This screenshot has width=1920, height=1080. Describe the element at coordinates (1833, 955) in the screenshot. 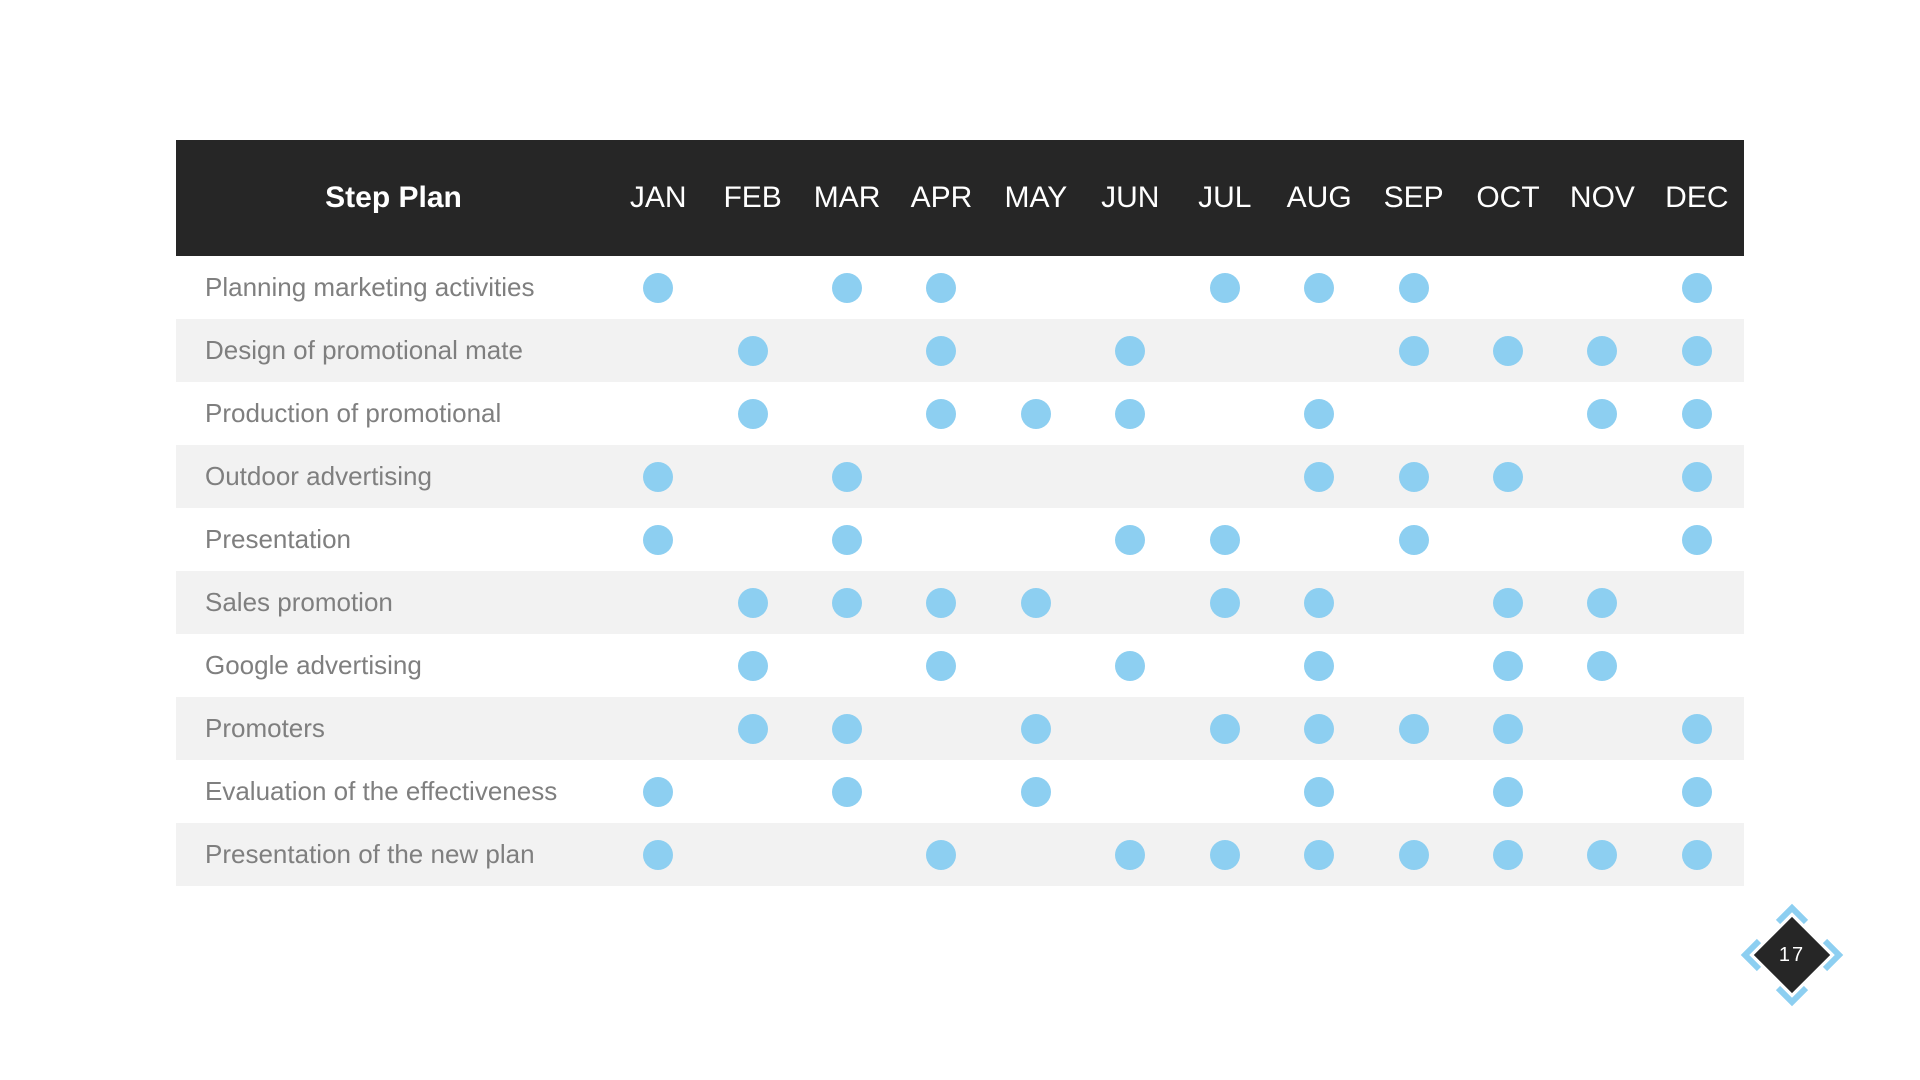

I see `chevron-right-icon` at that location.